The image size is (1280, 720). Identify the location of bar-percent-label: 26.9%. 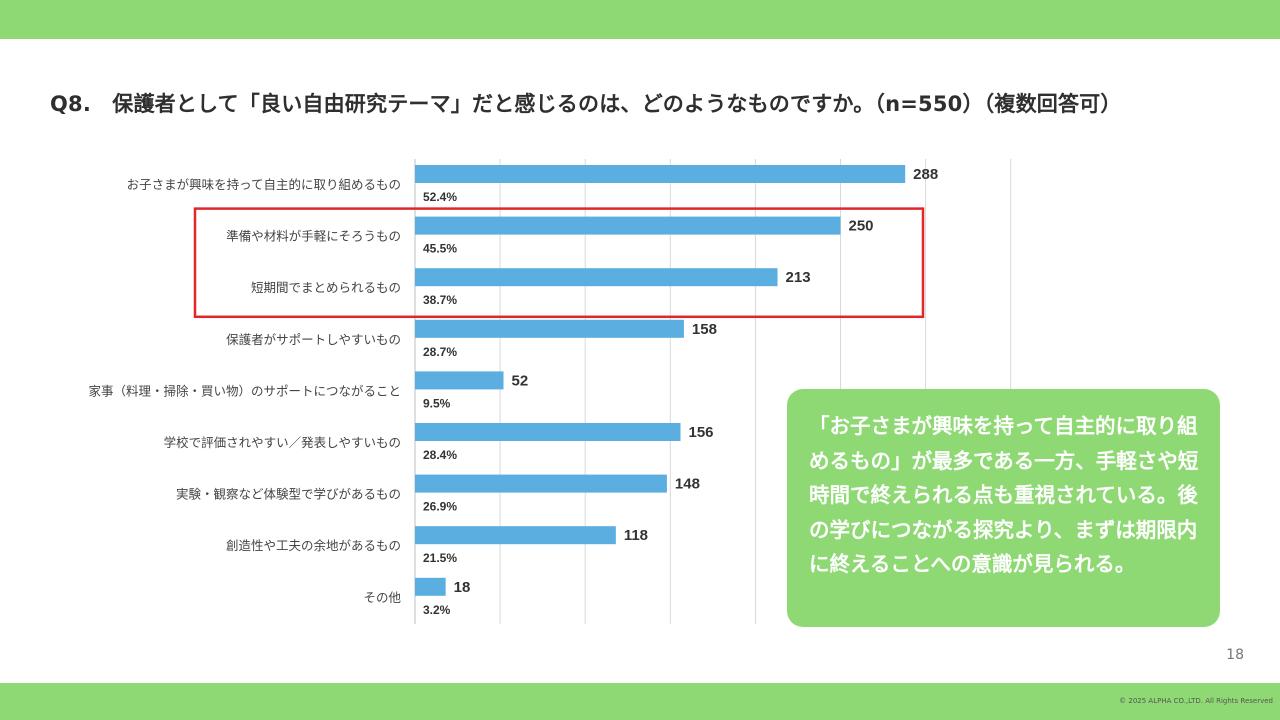
(440, 507).